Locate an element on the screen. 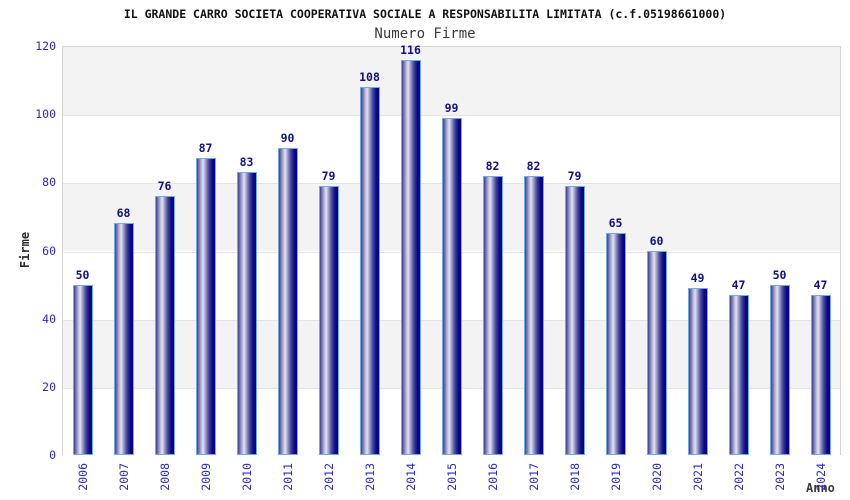 Image resolution: width=850 pixels, height=500 pixels. x-tick-label: 2020 is located at coordinates (656, 477).